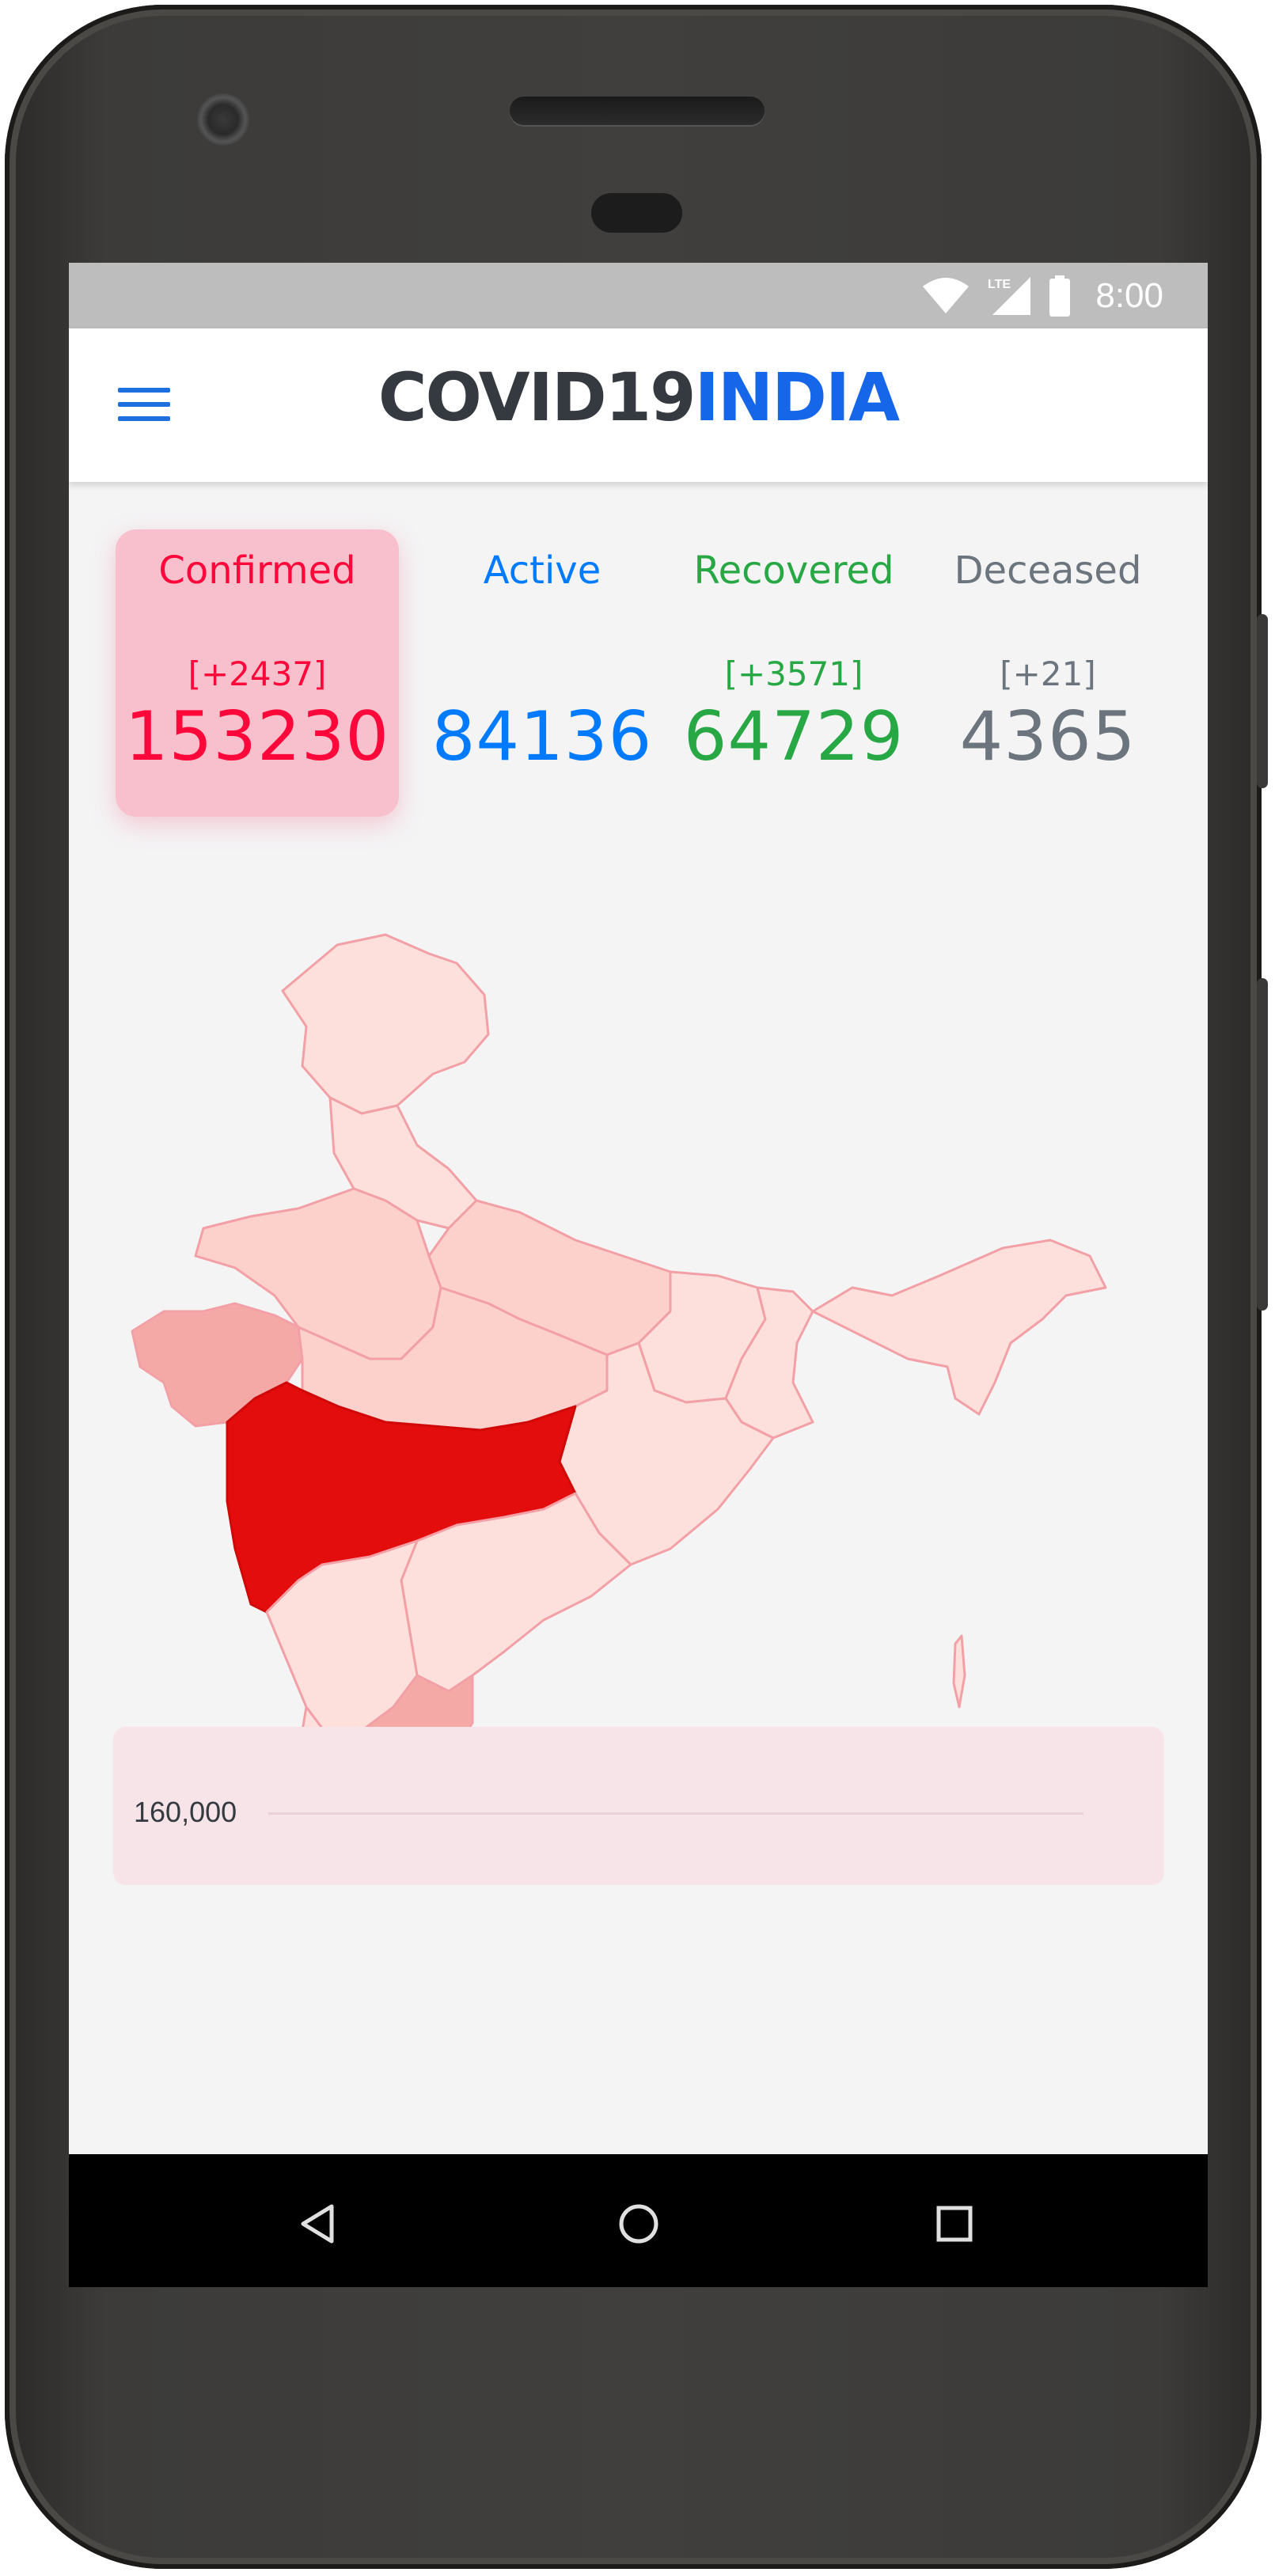 The height and width of the screenshot is (2576, 1275). Describe the element at coordinates (638, 295) in the screenshot. I see `status-bar: LTE 8:00` at that location.